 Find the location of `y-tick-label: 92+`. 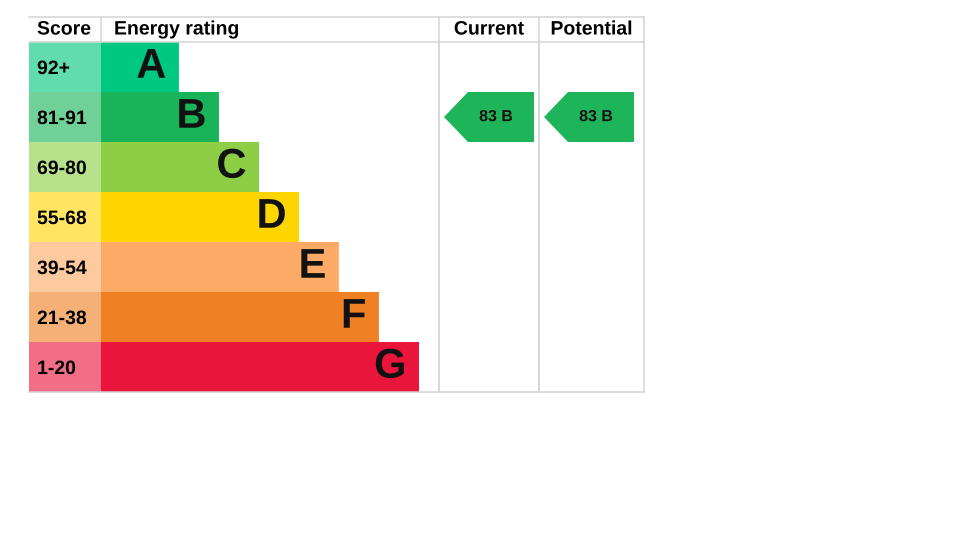

y-tick-label: 92+ is located at coordinates (54, 67).